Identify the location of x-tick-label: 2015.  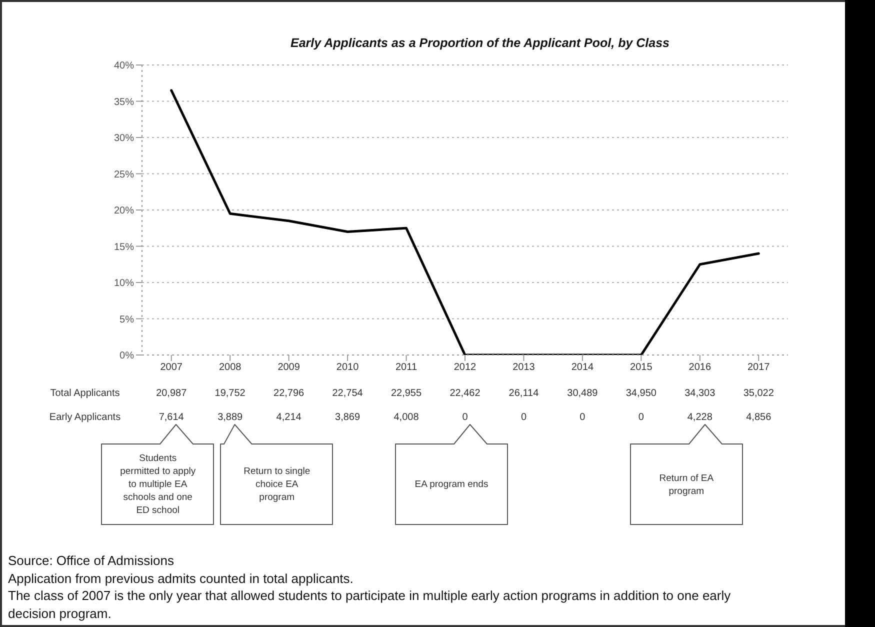
(641, 368).